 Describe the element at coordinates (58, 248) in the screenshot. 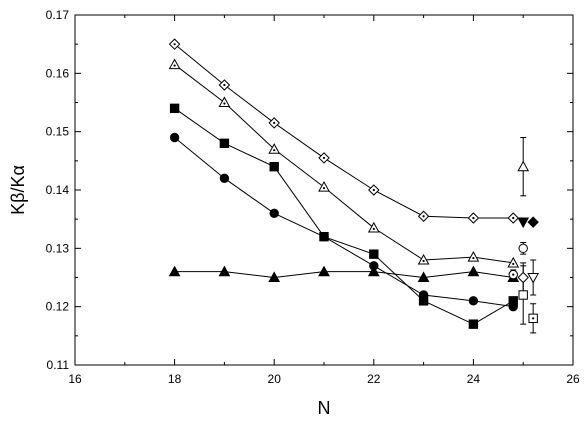

I see `y-tick-label: 0.13` at that location.